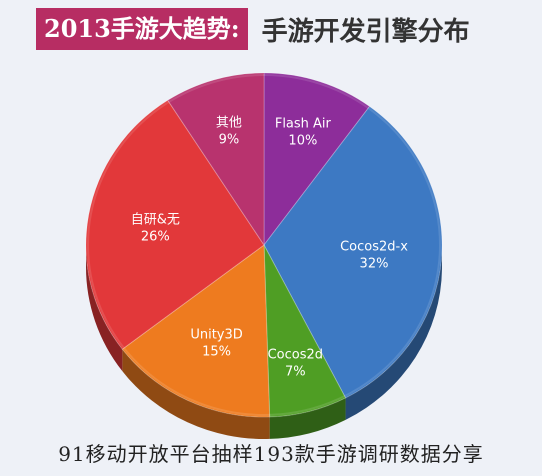  What do you see at coordinates (374, 263) in the screenshot?
I see `slice-value-cocos2d-x: 32%` at bounding box center [374, 263].